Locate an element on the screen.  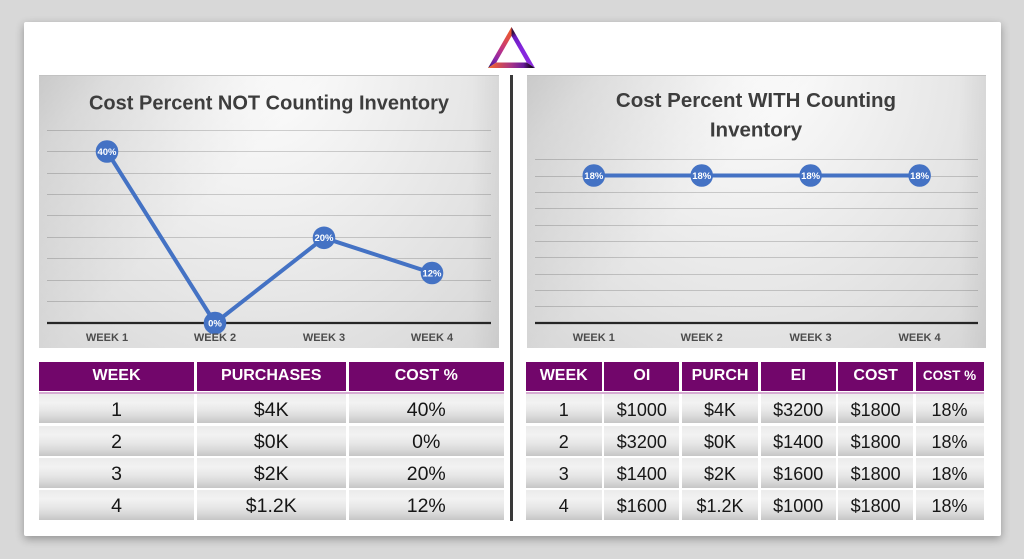
svg-text:Cost Percent NOT Counting Inve: Cost Percent NOT Counting Inventory is located at coordinates (269, 103).